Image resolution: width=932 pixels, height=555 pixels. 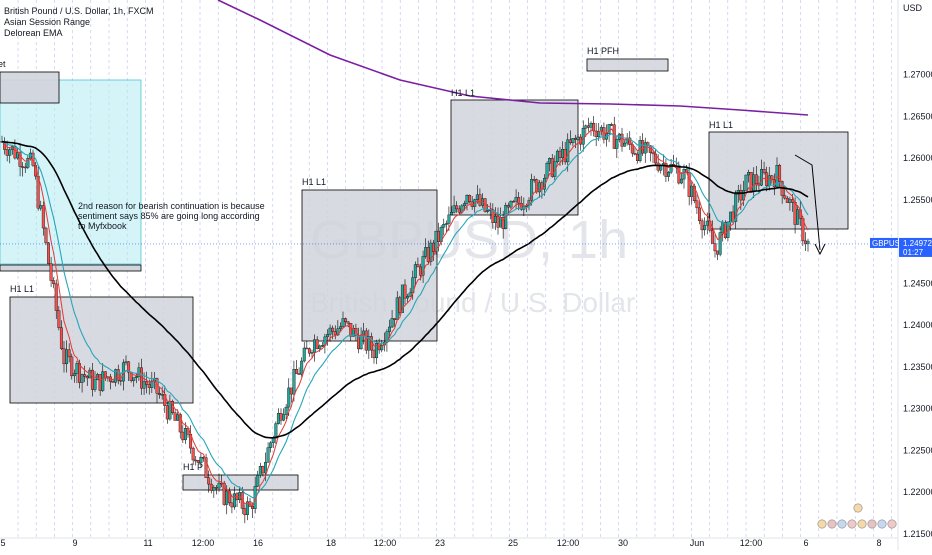 I want to click on time-tick: 25, so click(x=513, y=543).